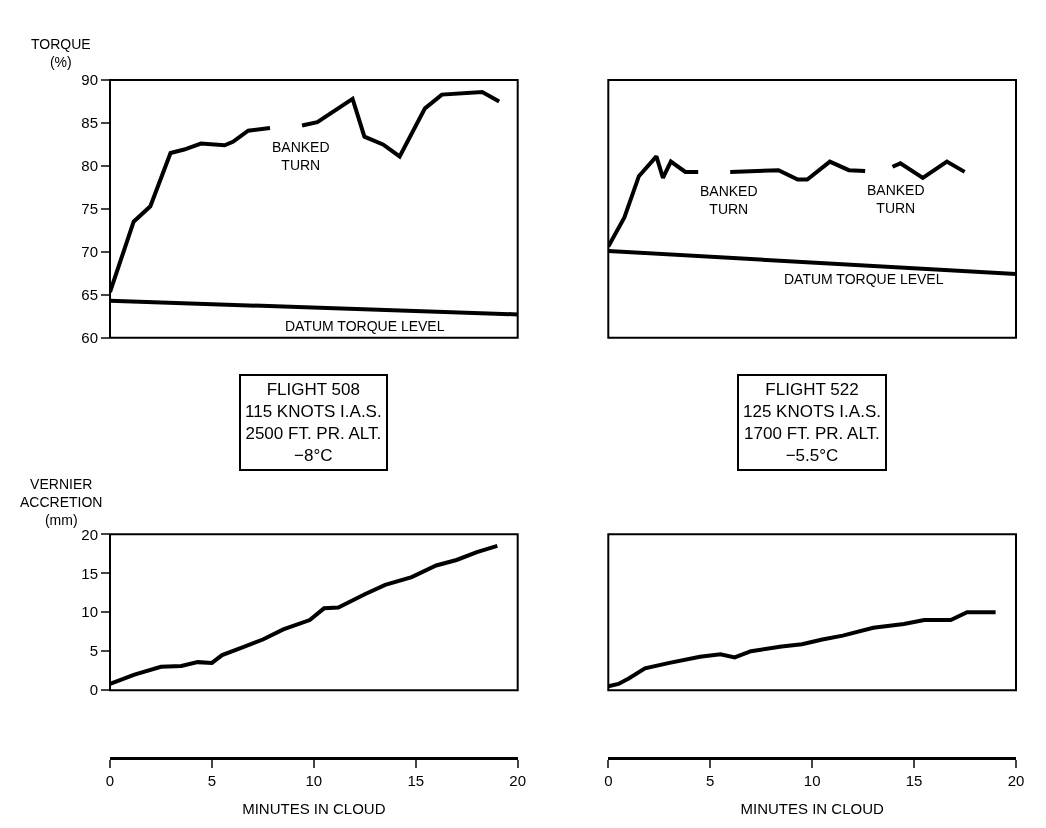  Describe the element at coordinates (89, 573) in the screenshot. I see `y-tick-label: 15` at that location.